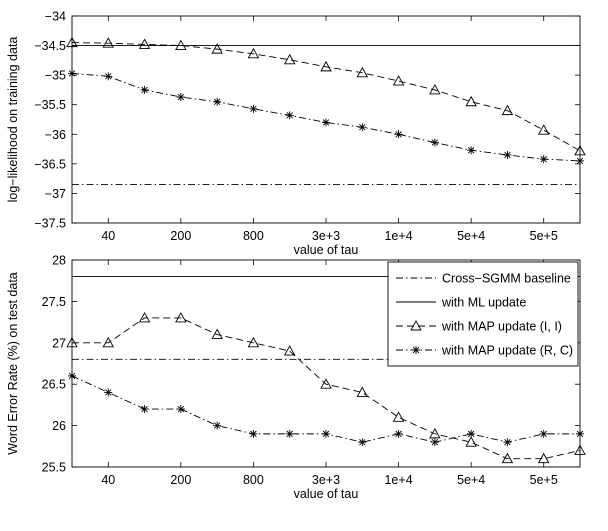  Describe the element at coordinates (50, 224) in the screenshot. I see `y-tick-label: −37.5` at that location.